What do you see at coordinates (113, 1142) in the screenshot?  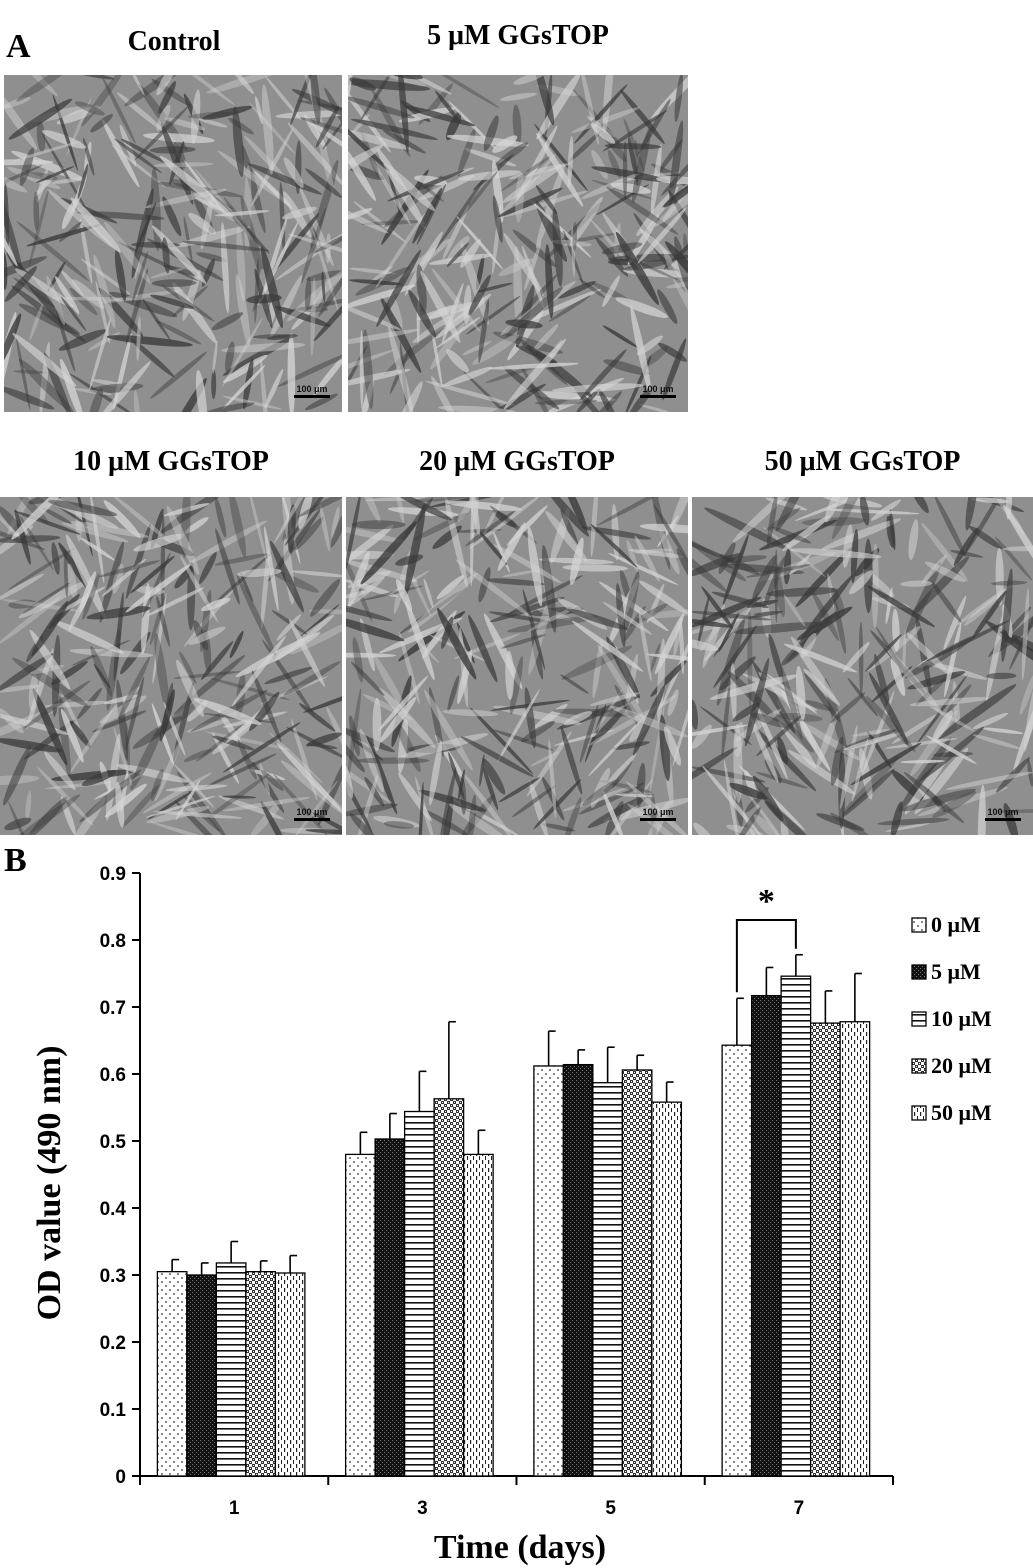 I see `y-tick-label: 0.5` at bounding box center [113, 1142].